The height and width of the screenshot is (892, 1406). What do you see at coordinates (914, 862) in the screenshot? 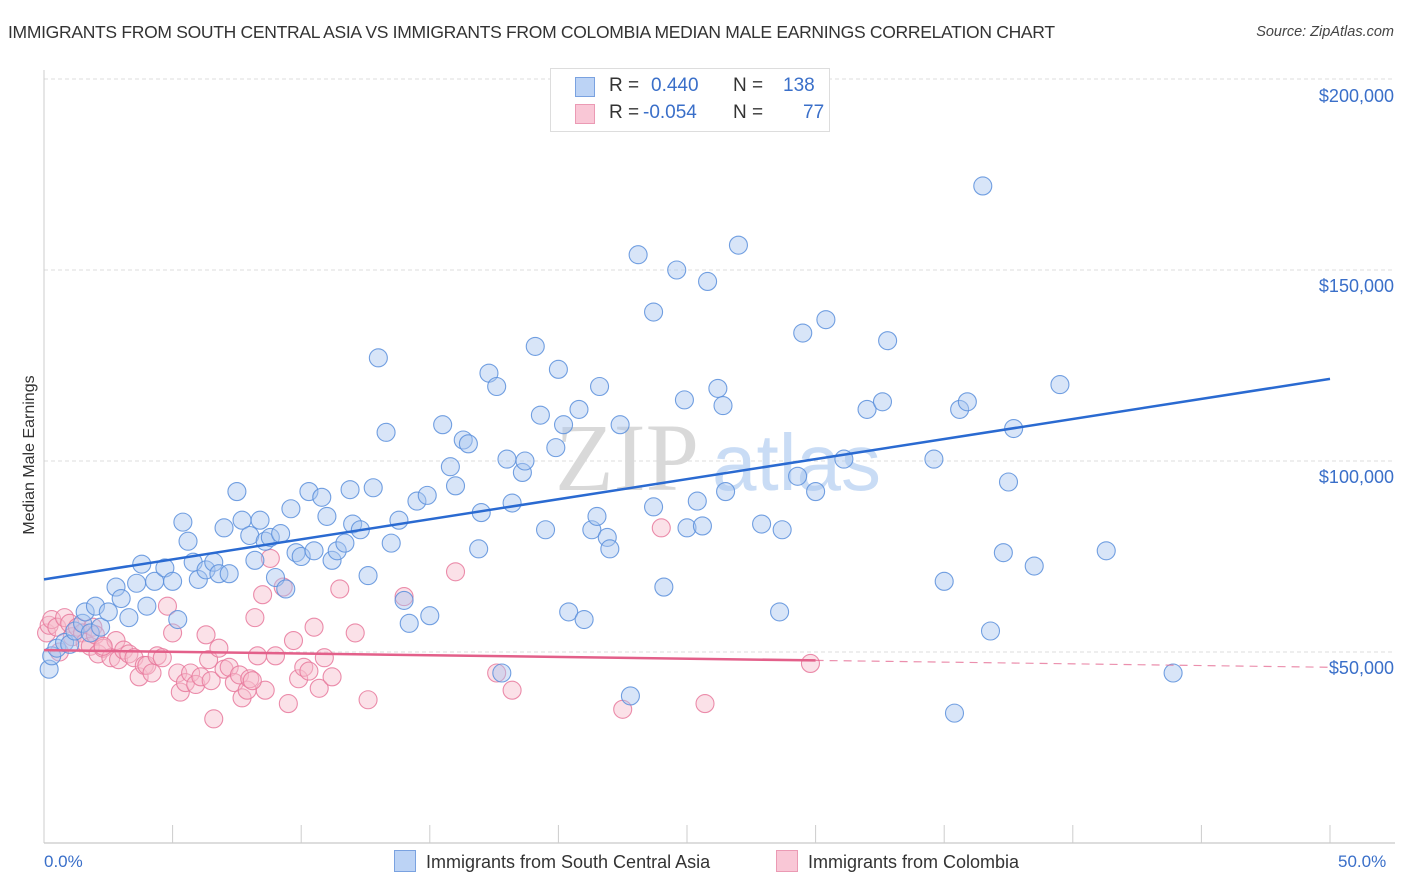
I see `legend-label: Immigrants from Colombia` at bounding box center [914, 862].